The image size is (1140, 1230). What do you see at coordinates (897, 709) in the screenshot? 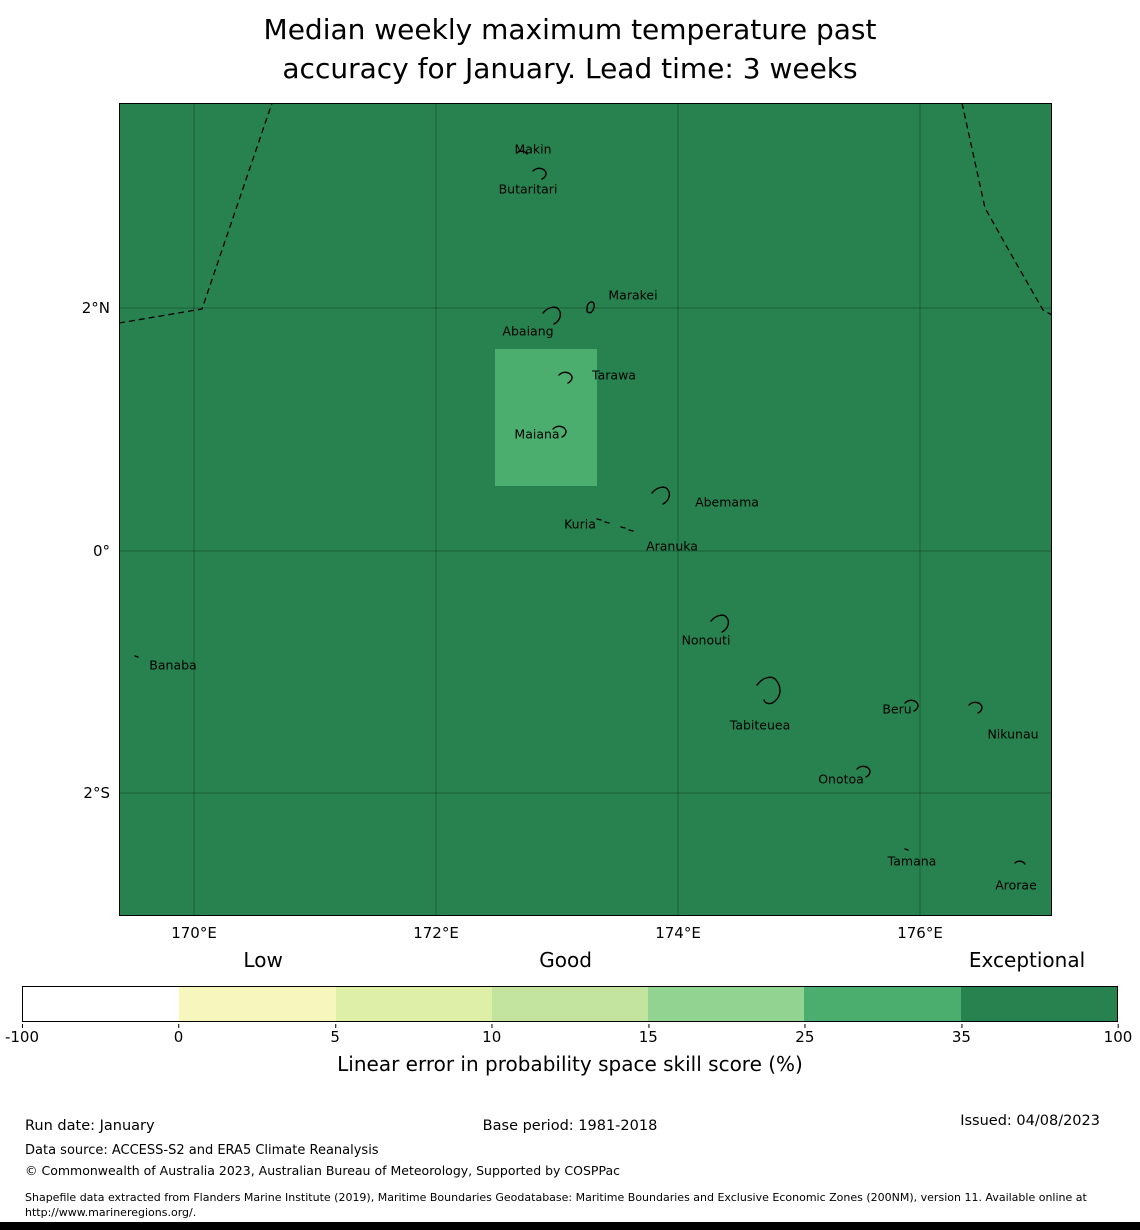
I see `island-label: Beru` at bounding box center [897, 709].